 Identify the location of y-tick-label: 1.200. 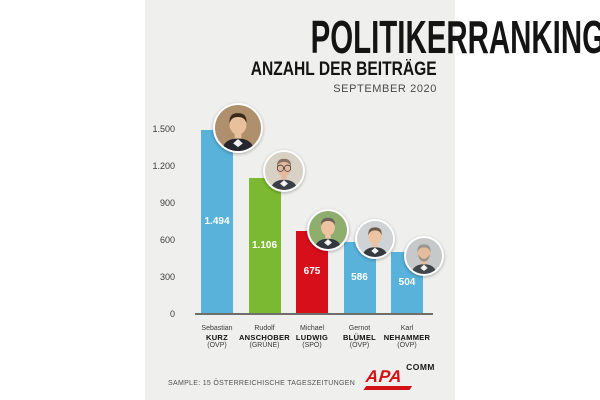
(163, 165).